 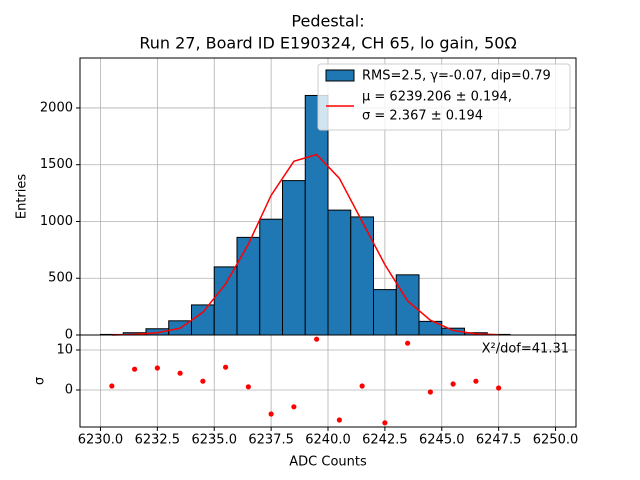 What do you see at coordinates (437, 97) in the screenshot?
I see `legend-label: μ = 6239.206 ± 0.194,` at bounding box center [437, 97].